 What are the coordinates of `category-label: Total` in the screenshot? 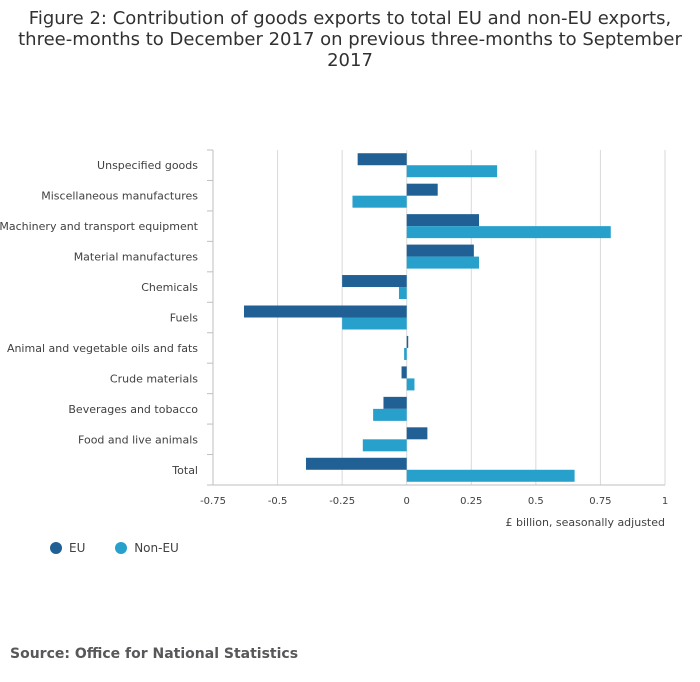 It's located at (184, 470).